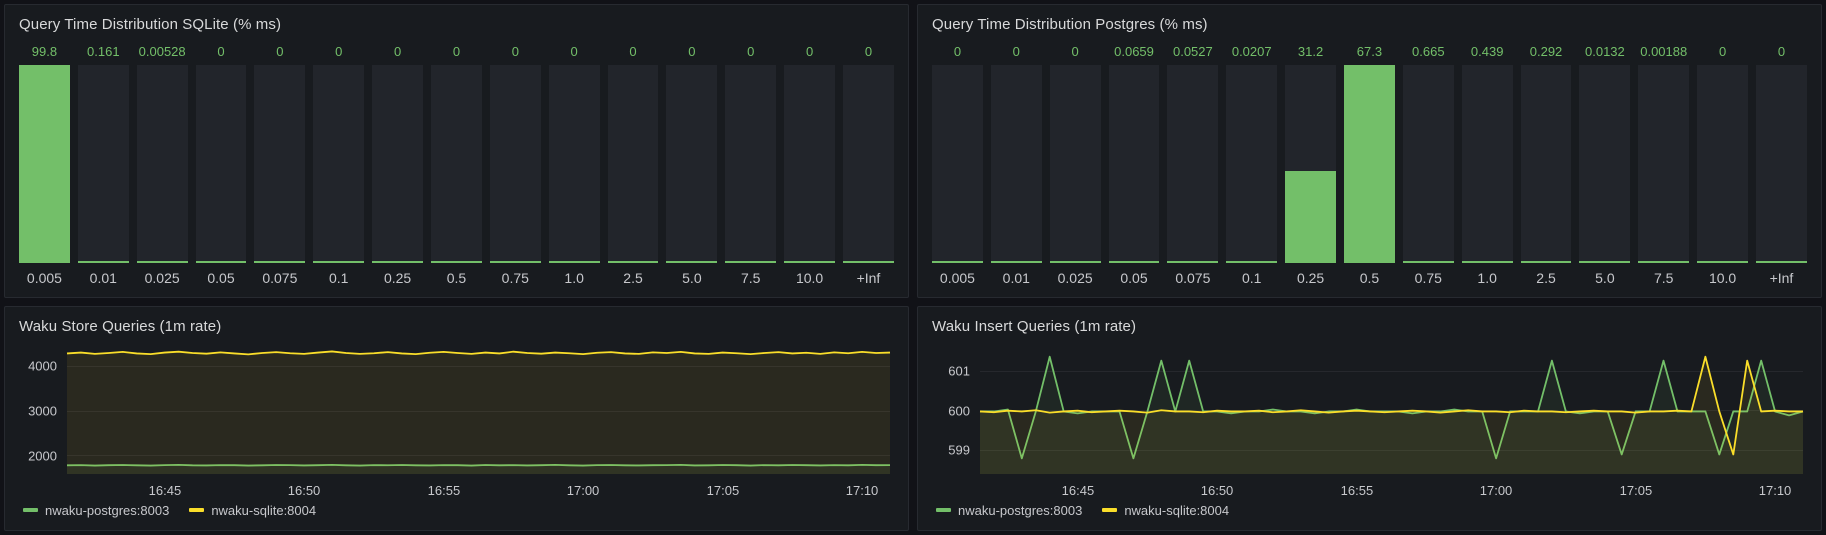  I want to click on bar-category-label: 5.0, so click(692, 278).